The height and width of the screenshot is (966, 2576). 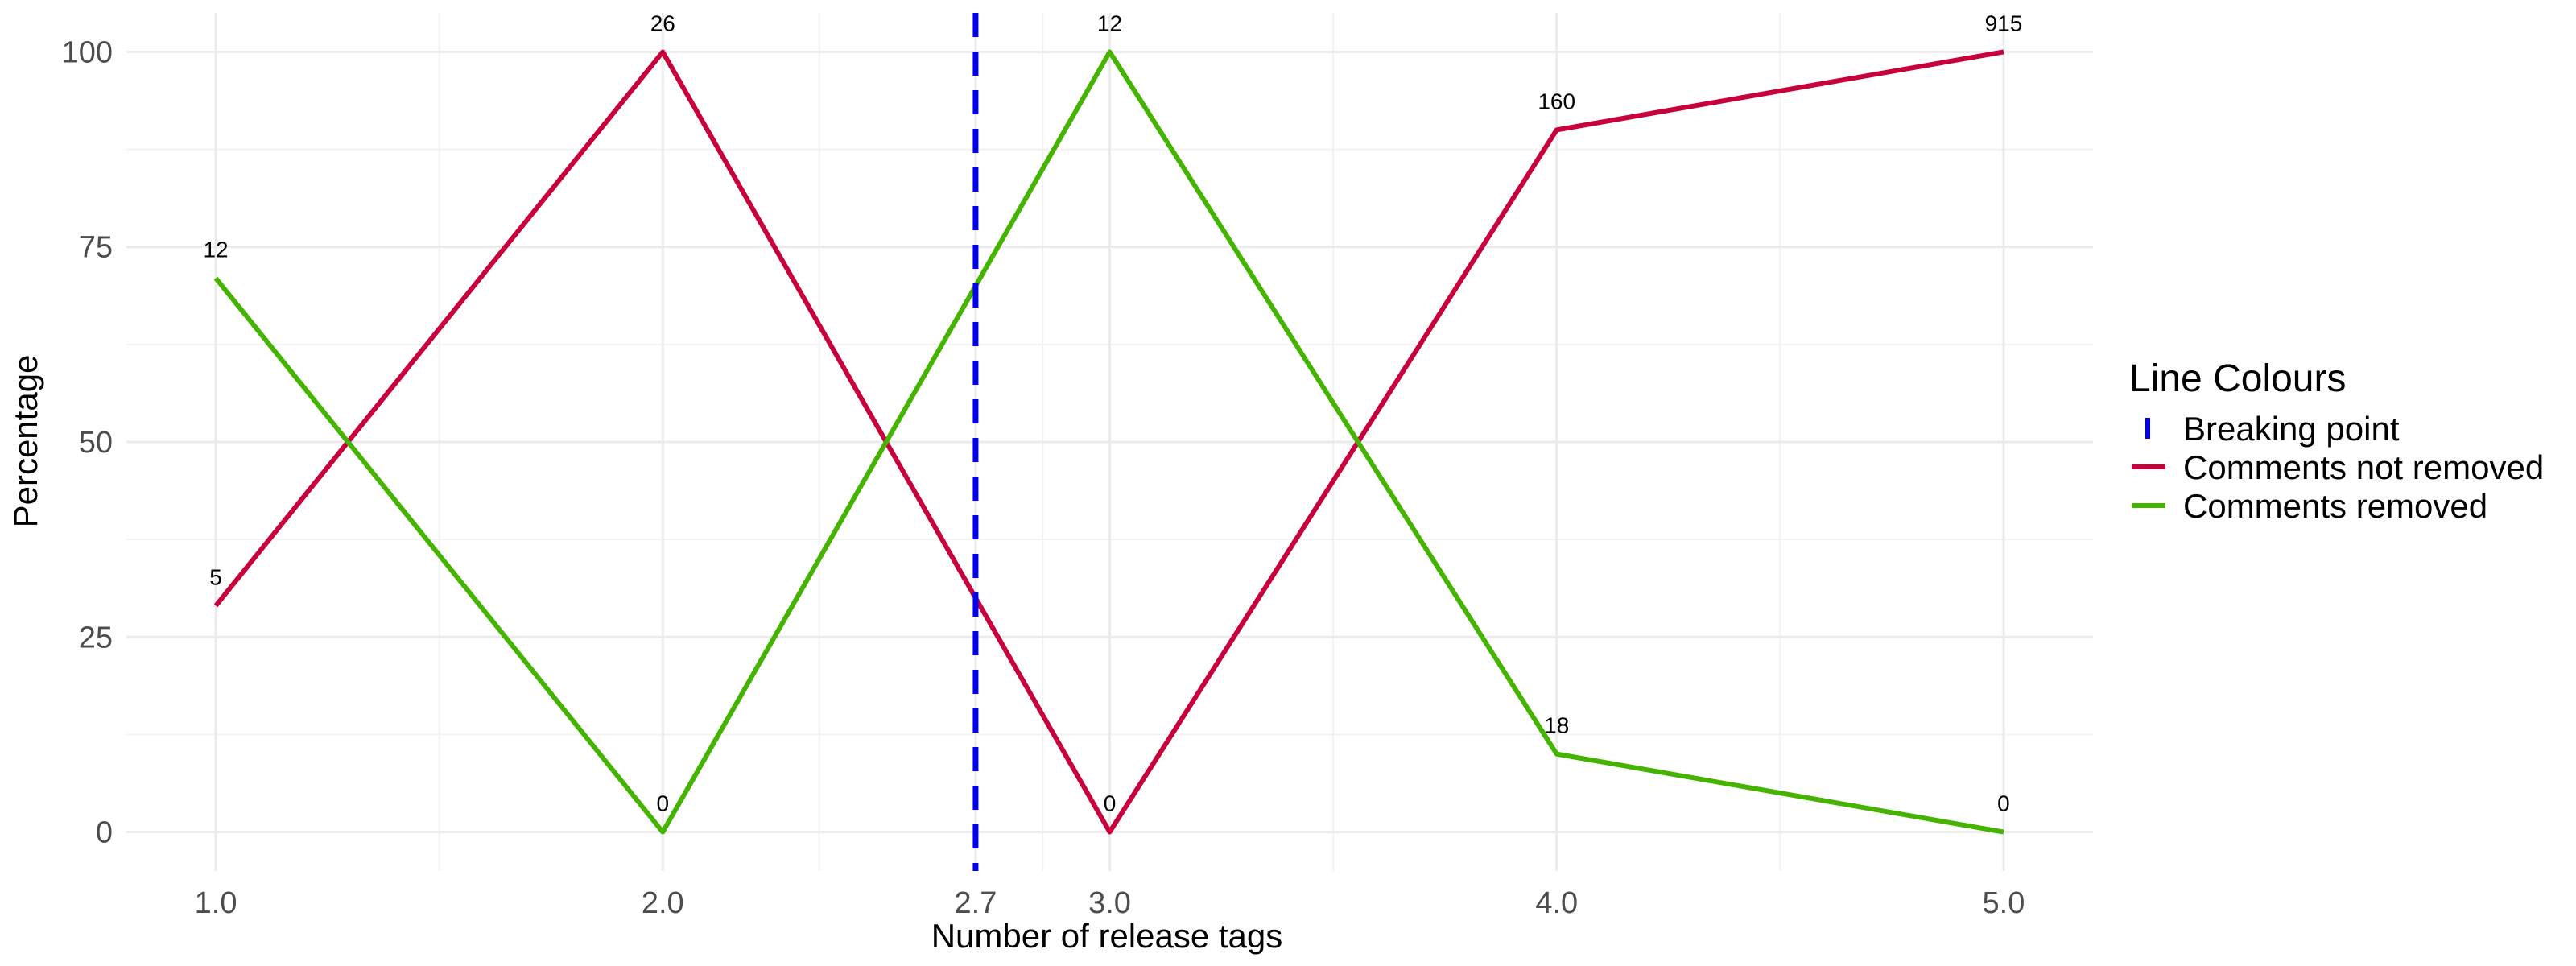 What do you see at coordinates (2004, 903) in the screenshot?
I see `x-tick-label: 5.0` at bounding box center [2004, 903].